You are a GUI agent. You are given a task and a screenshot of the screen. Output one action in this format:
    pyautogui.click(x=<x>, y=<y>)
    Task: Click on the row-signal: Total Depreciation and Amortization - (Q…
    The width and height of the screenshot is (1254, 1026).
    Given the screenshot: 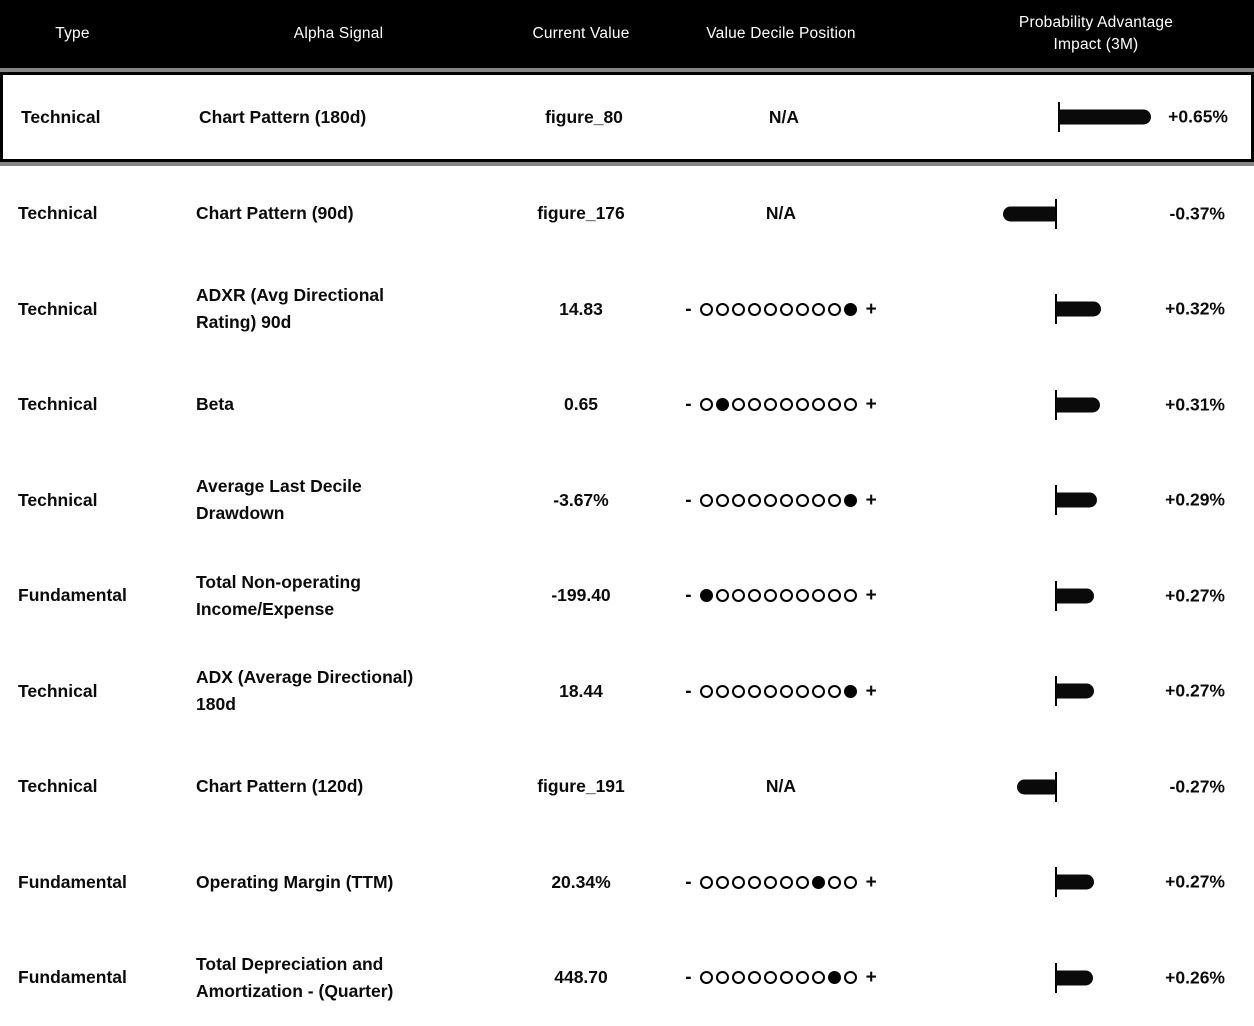 What is the action you would take?
    pyautogui.click(x=295, y=977)
    